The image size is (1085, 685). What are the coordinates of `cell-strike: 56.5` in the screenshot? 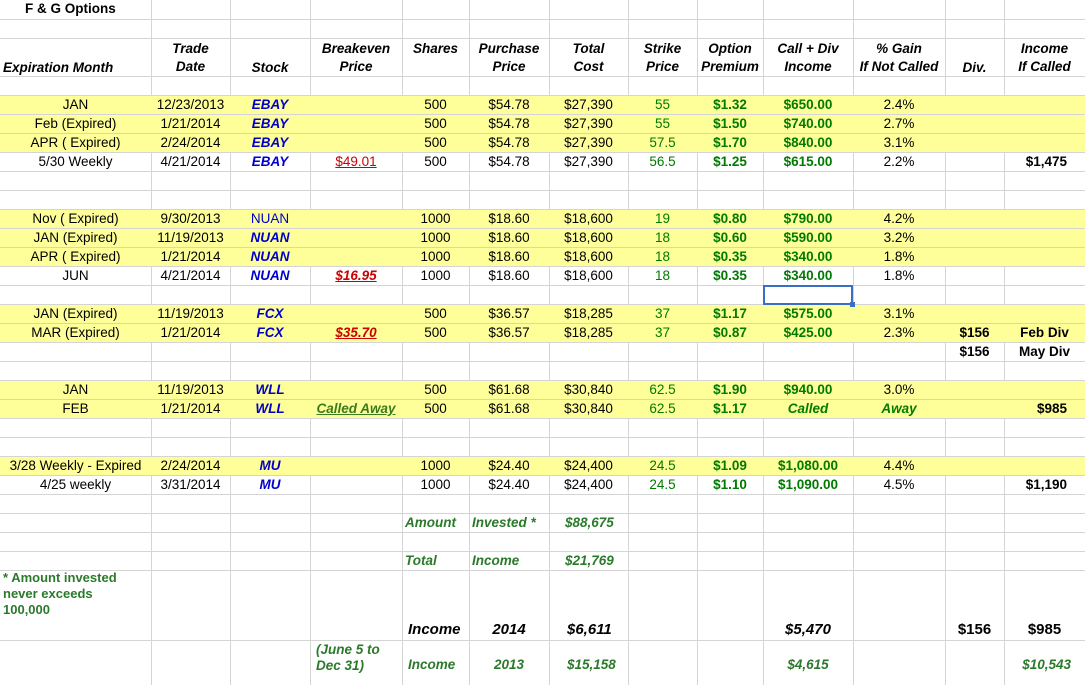 It's located at (662, 161).